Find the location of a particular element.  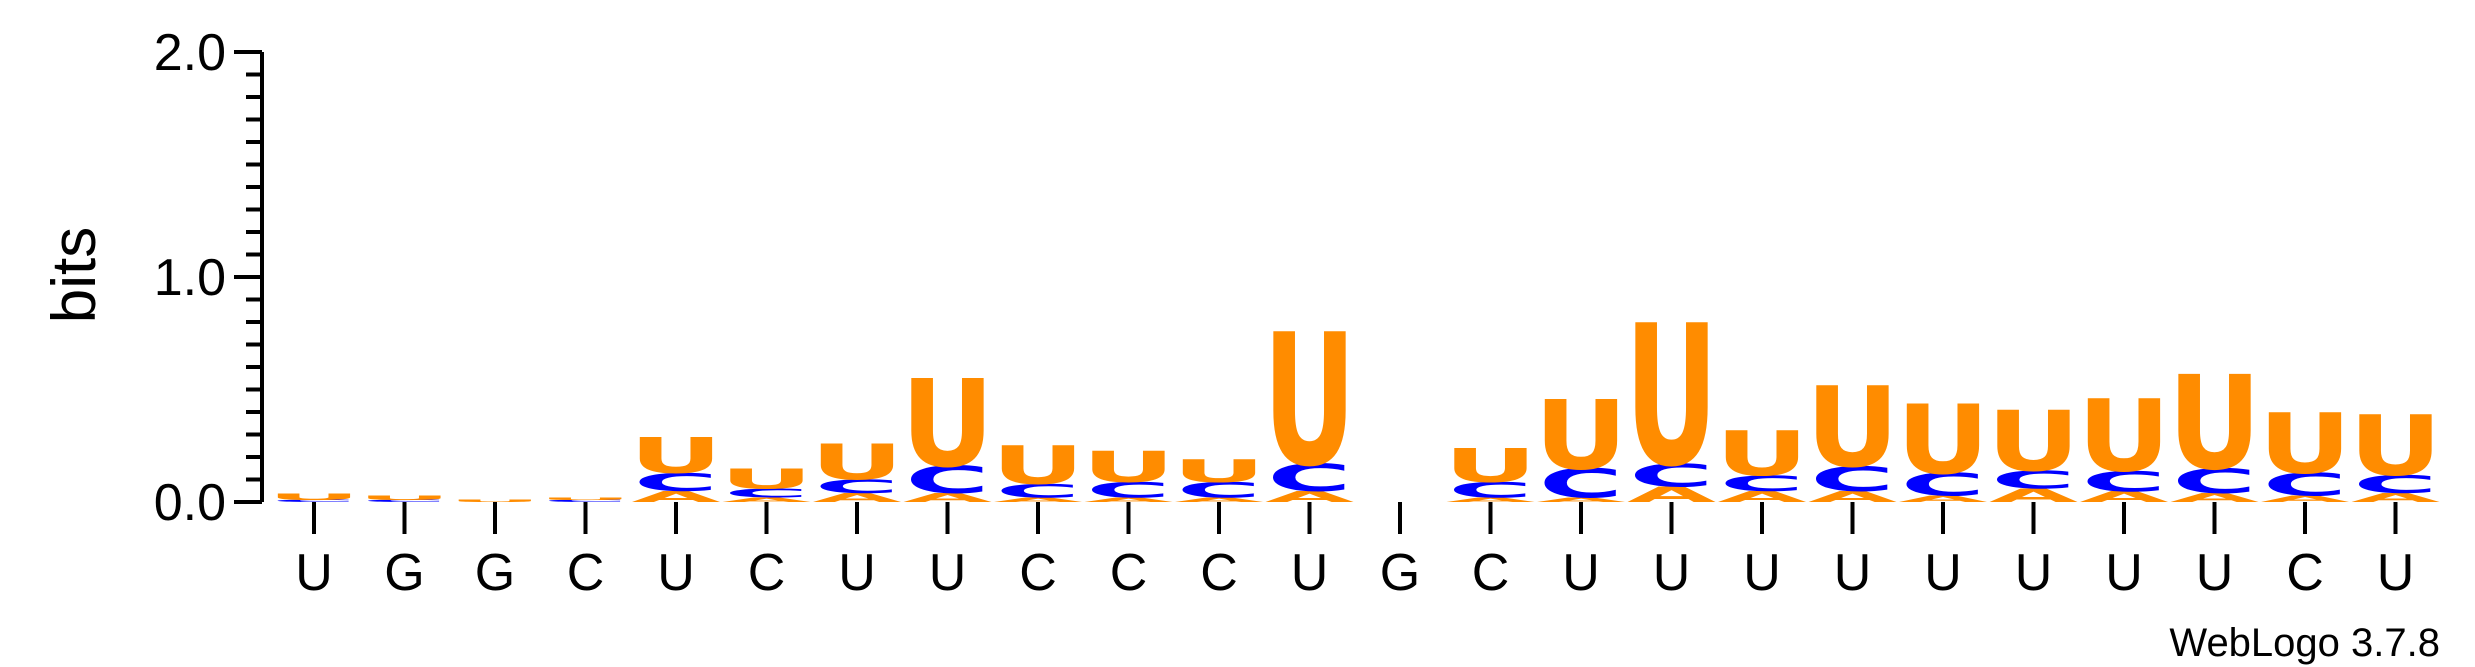

y-tick-label: 2.0 is located at coordinates (190, 53).